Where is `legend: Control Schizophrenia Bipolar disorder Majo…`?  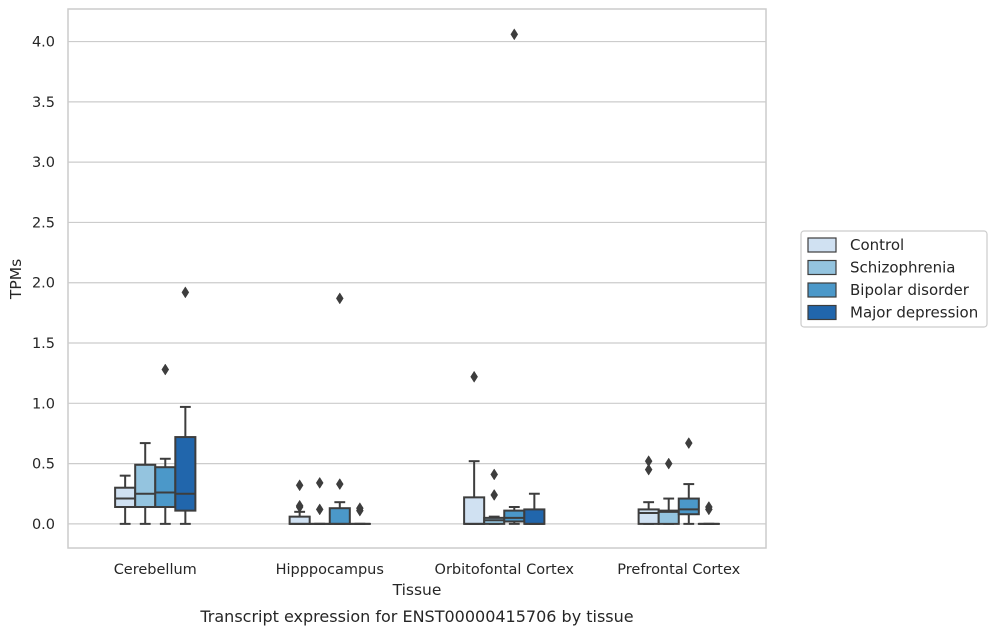
legend: Control Schizophrenia Bipolar disorder Majo… is located at coordinates (894, 279).